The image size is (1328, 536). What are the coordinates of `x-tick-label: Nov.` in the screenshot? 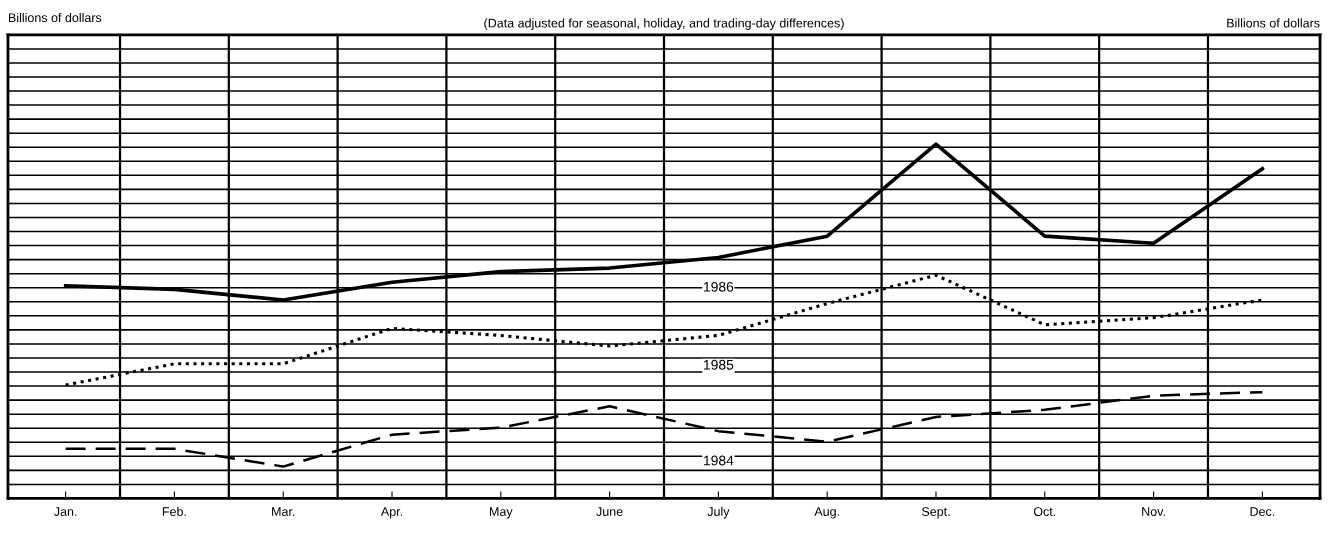 It's located at (1153, 511).